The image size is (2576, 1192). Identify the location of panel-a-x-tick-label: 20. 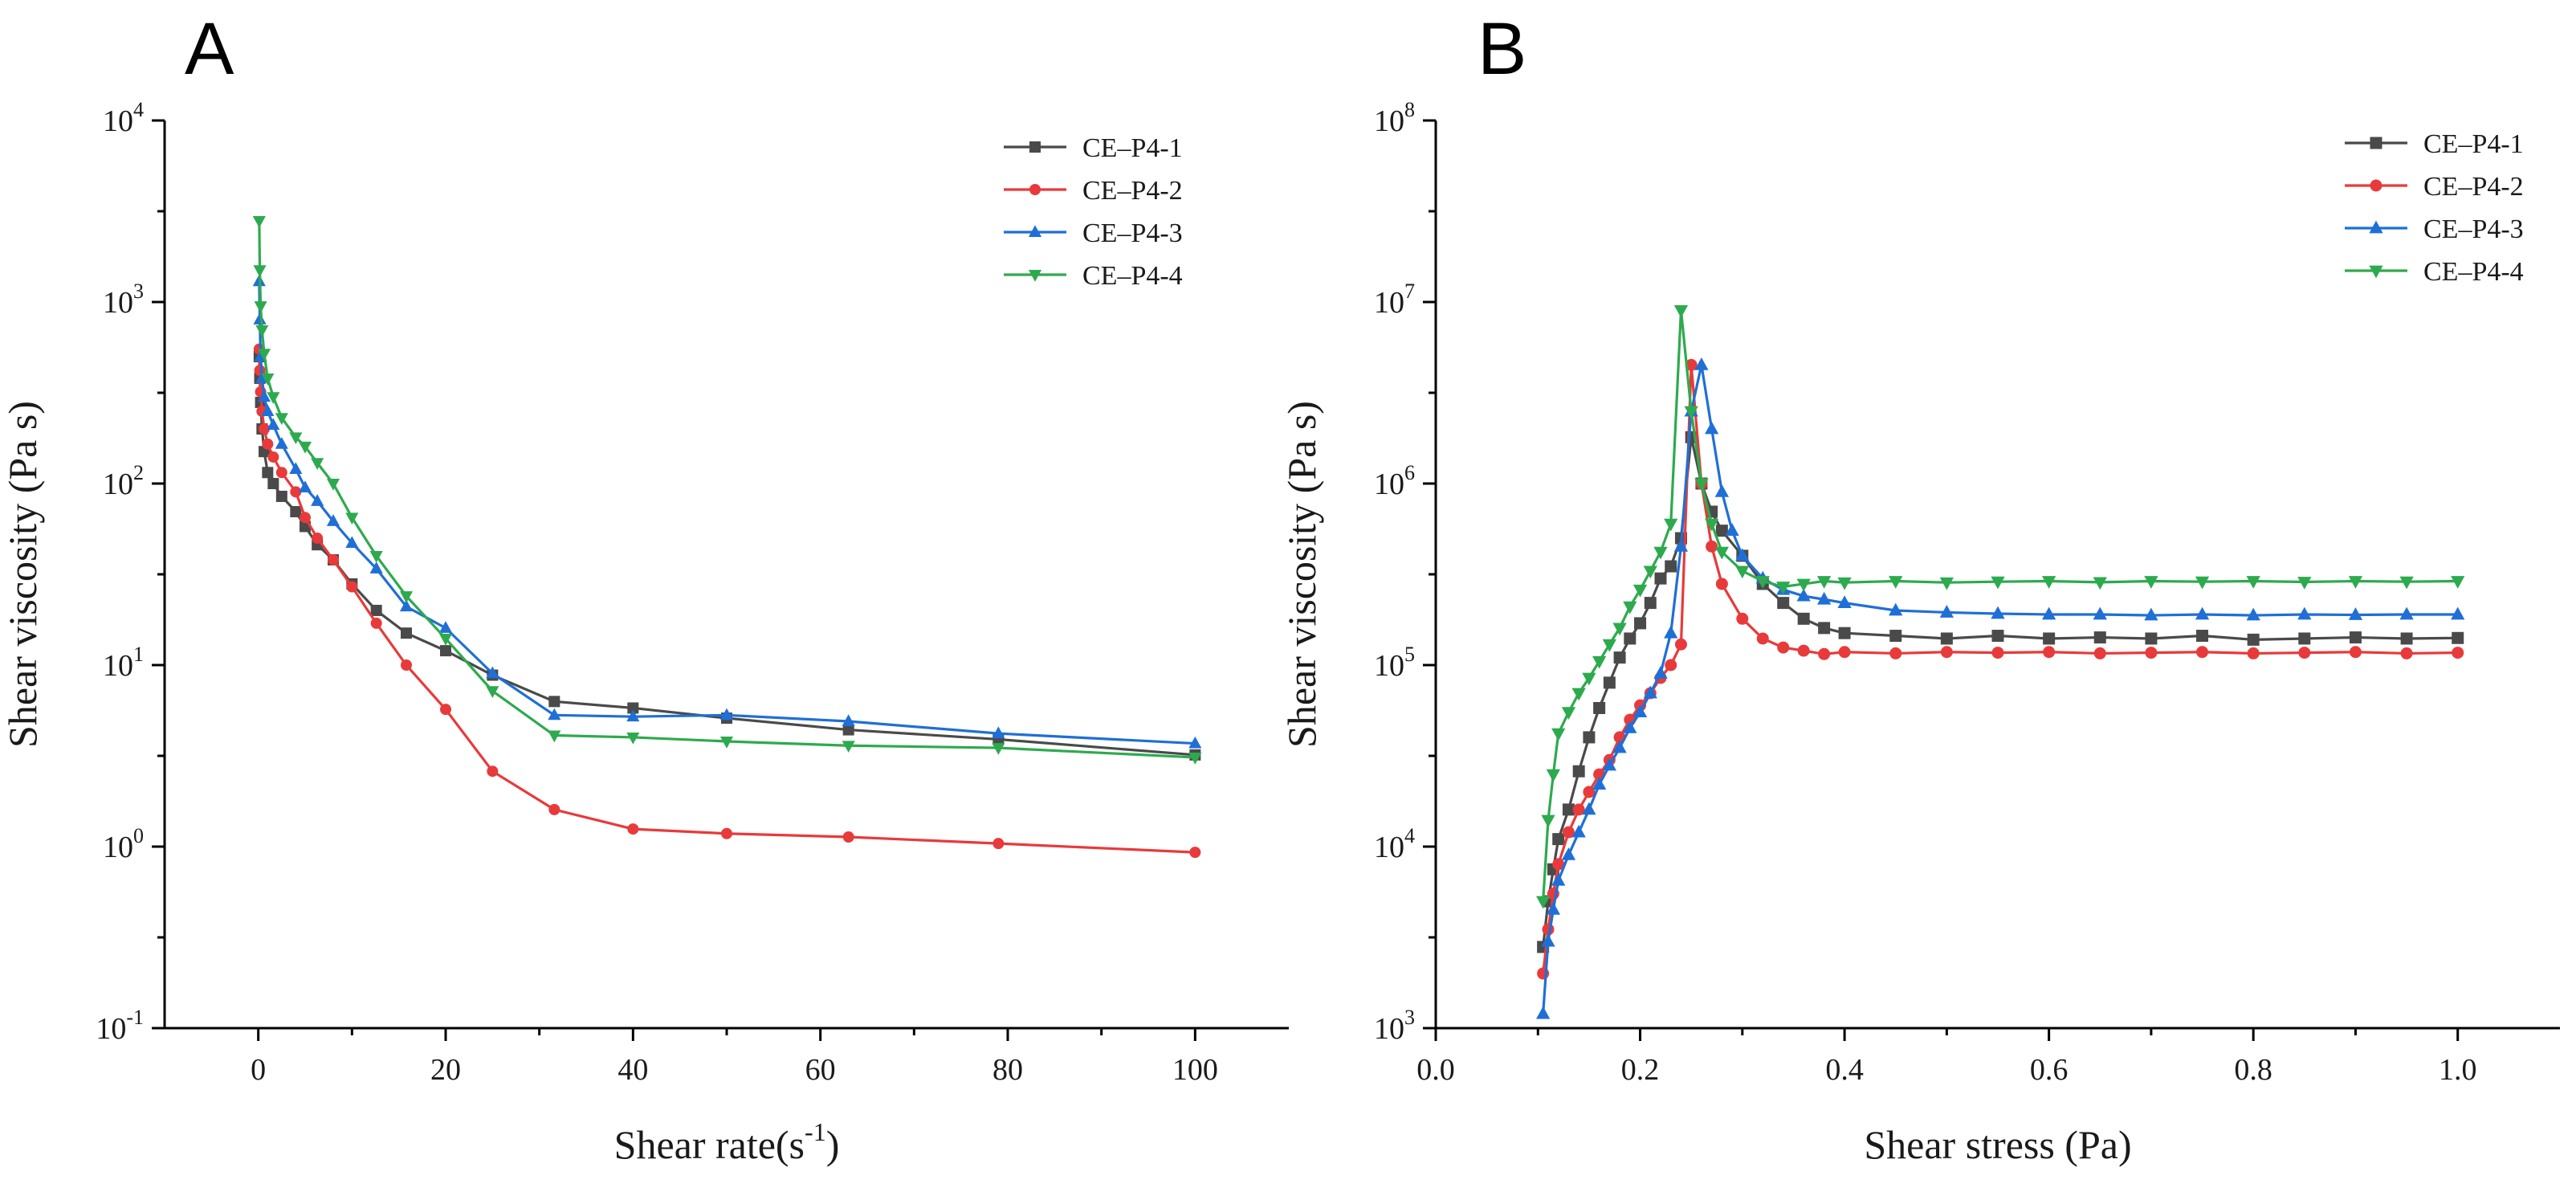
(445, 1070).